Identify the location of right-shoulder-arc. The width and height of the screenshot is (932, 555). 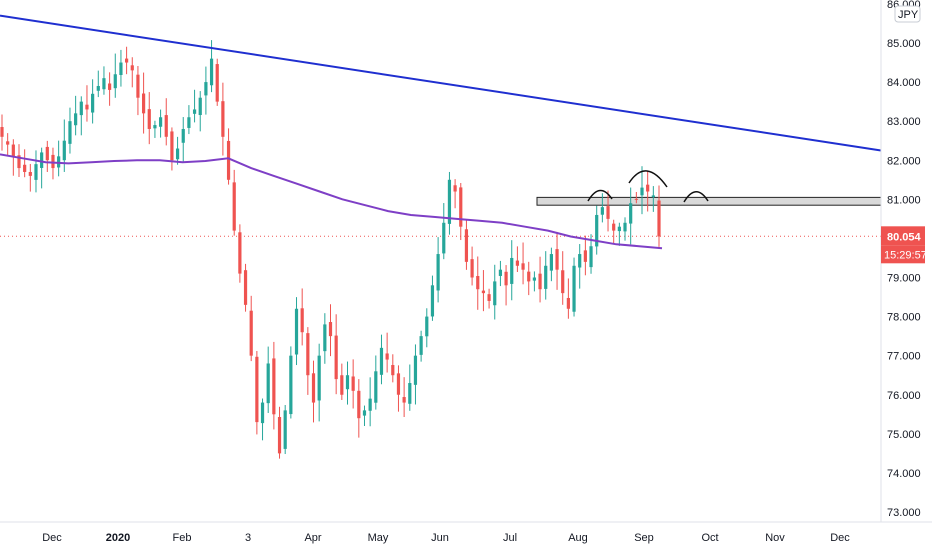
(696, 197).